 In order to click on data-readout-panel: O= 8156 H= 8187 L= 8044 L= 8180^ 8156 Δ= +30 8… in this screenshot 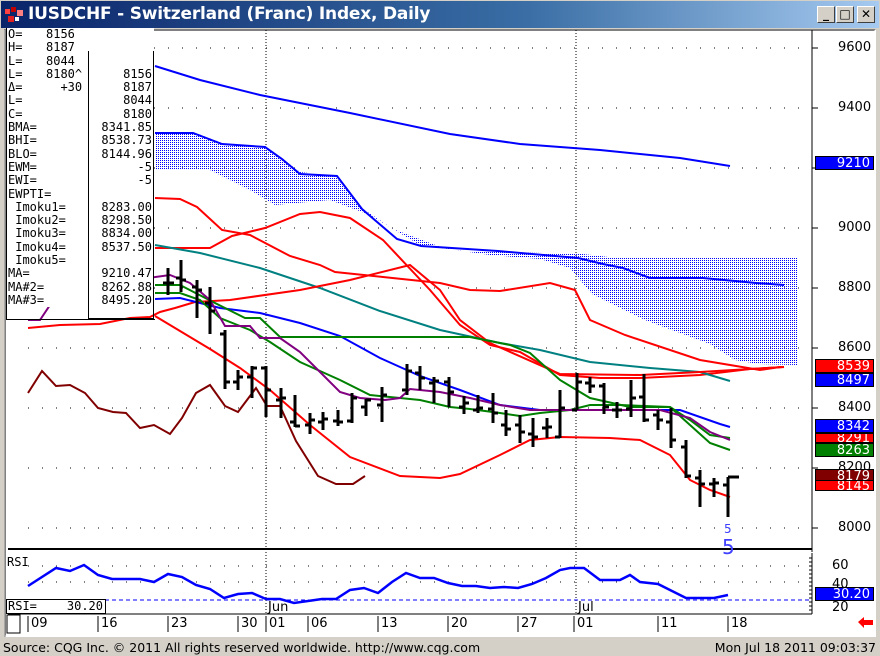, I will do `click(80, 167)`.